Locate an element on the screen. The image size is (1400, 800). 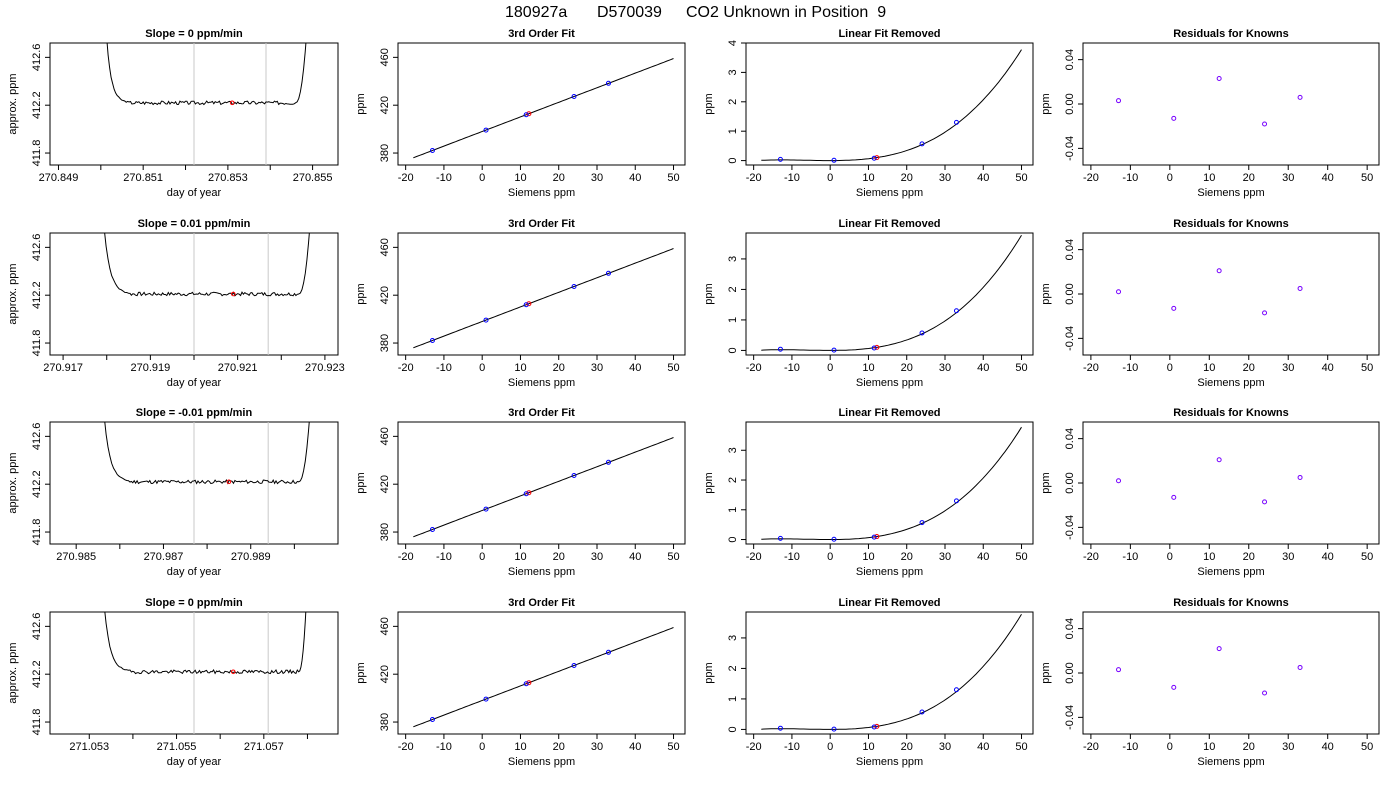
y-tick-label: 411.8 is located at coordinates (37, 153).